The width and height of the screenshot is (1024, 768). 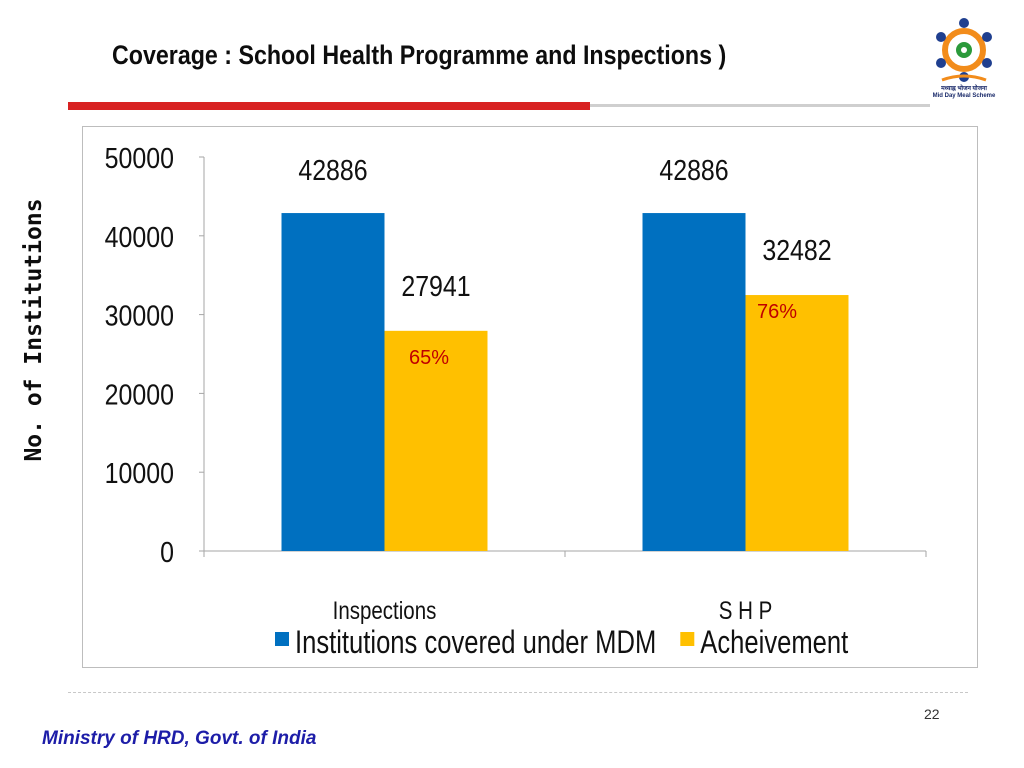 What do you see at coordinates (139, 158) in the screenshot?
I see `y-tick-label: 50000` at bounding box center [139, 158].